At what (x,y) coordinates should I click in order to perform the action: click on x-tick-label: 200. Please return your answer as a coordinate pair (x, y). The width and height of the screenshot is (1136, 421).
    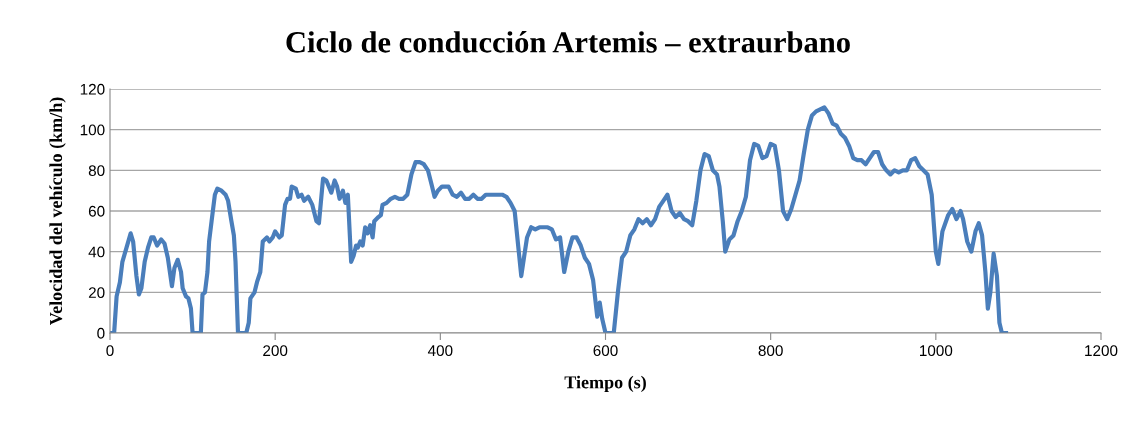
    Looking at the image, I should click on (275, 351).